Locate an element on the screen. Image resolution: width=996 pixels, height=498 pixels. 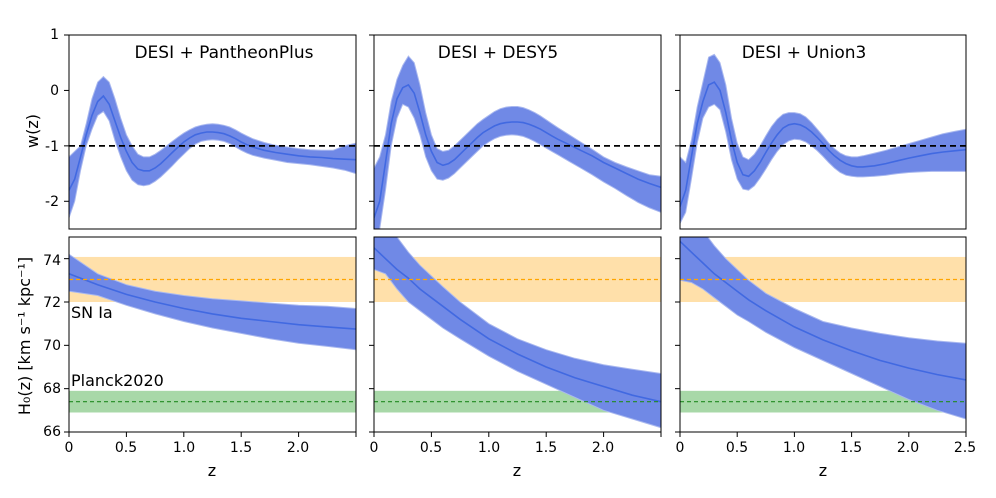
panel-2-title: DESI + DESY5 is located at coordinates (498, 53).